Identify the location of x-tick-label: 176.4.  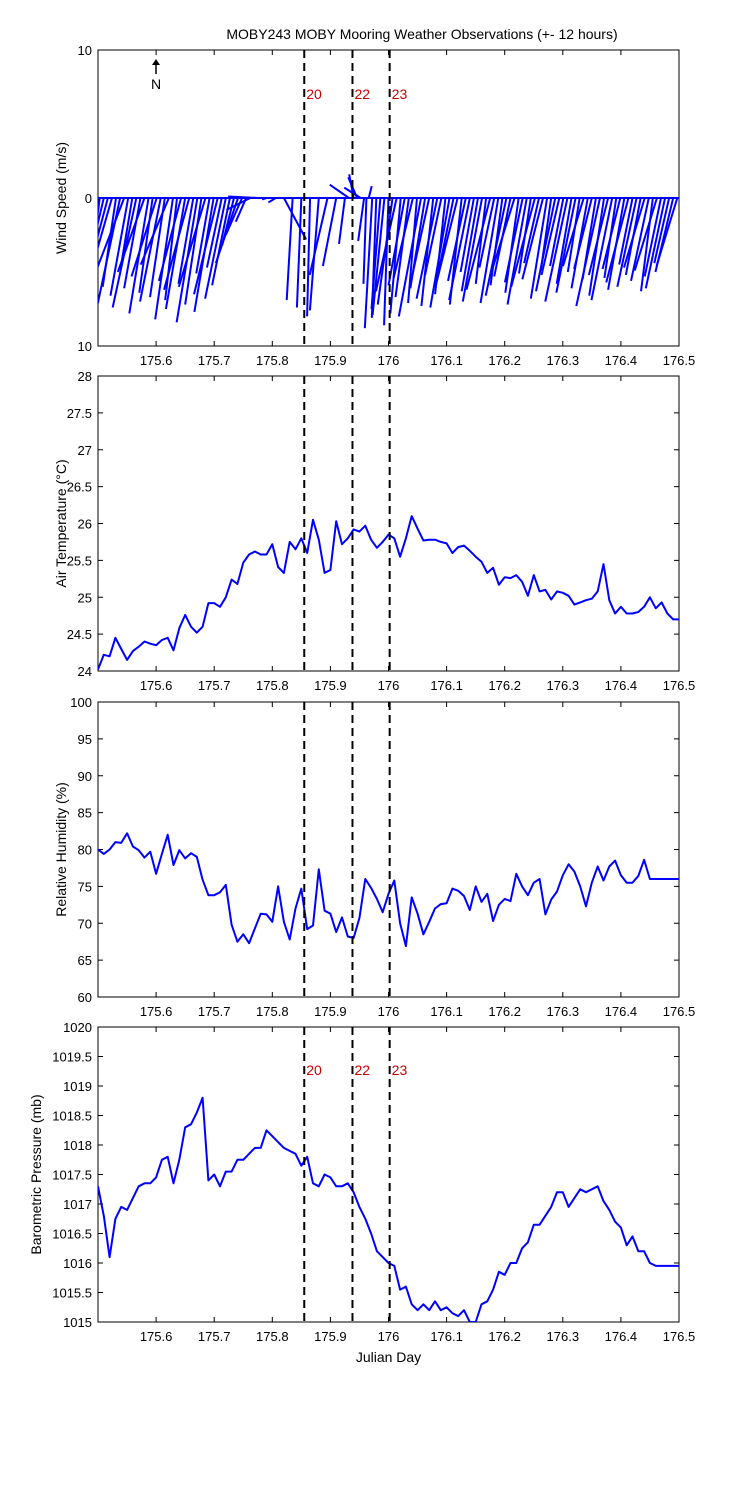
(621, 1011).